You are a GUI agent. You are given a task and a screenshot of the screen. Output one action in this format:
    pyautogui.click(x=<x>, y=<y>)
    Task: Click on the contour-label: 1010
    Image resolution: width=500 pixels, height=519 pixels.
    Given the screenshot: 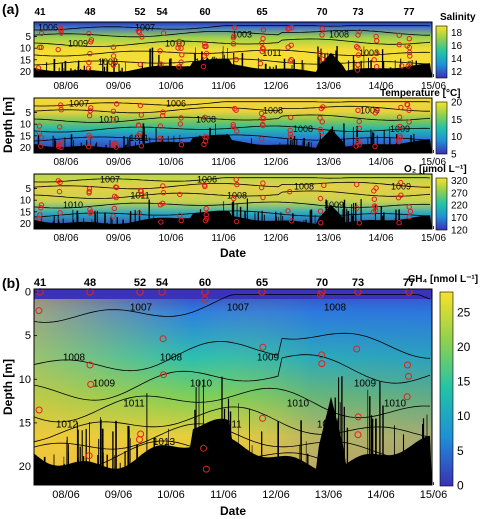 What is the action you would take?
    pyautogui.click(x=201, y=384)
    